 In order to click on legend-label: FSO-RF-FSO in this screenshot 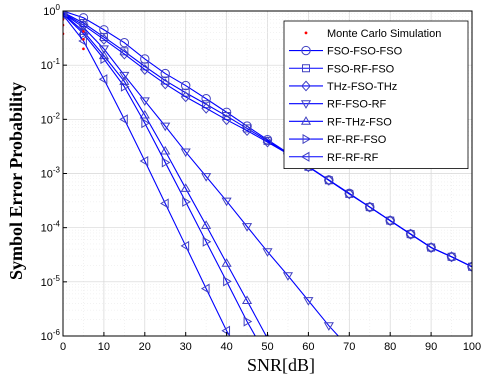, I will do `click(361, 69)`.